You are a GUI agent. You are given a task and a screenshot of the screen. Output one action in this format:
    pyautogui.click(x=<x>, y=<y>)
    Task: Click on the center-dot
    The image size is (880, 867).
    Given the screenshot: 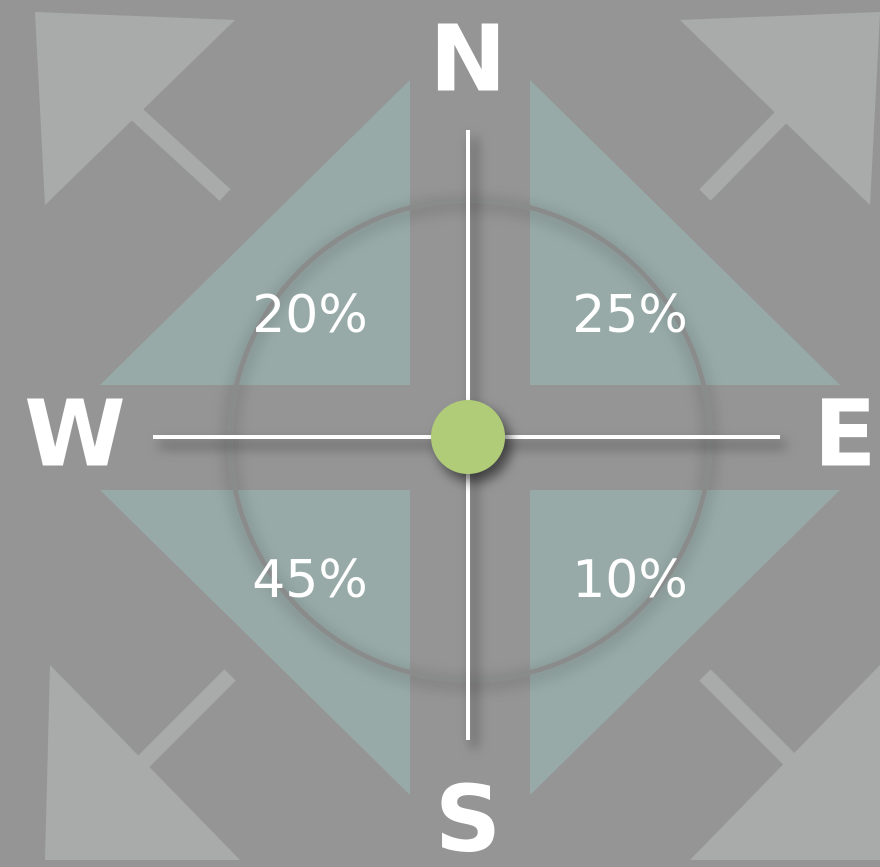 What is the action you would take?
    pyautogui.click(x=468, y=437)
    